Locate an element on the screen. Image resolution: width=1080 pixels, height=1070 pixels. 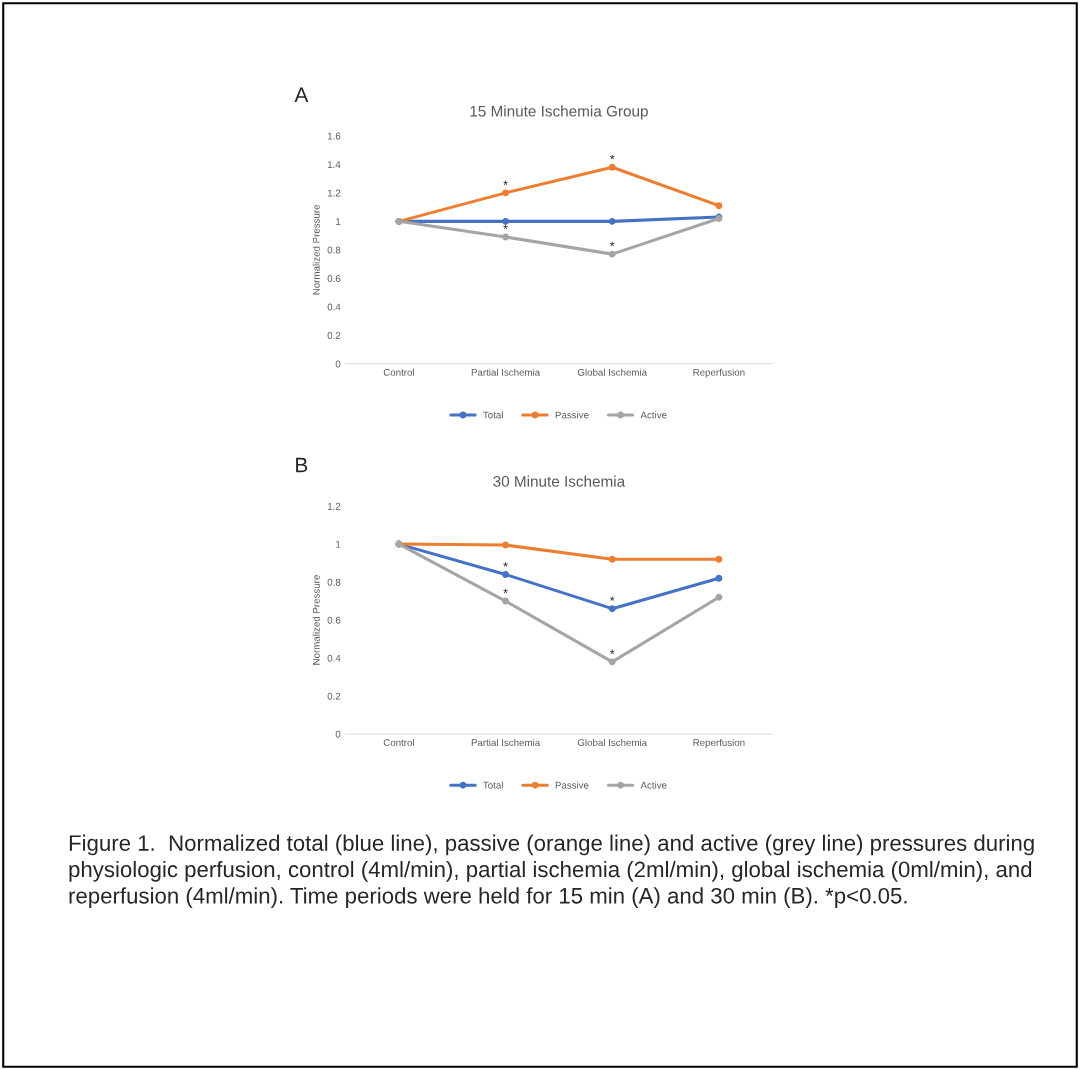
chart-title: 30 Minute Ischemia is located at coordinates (559, 481).